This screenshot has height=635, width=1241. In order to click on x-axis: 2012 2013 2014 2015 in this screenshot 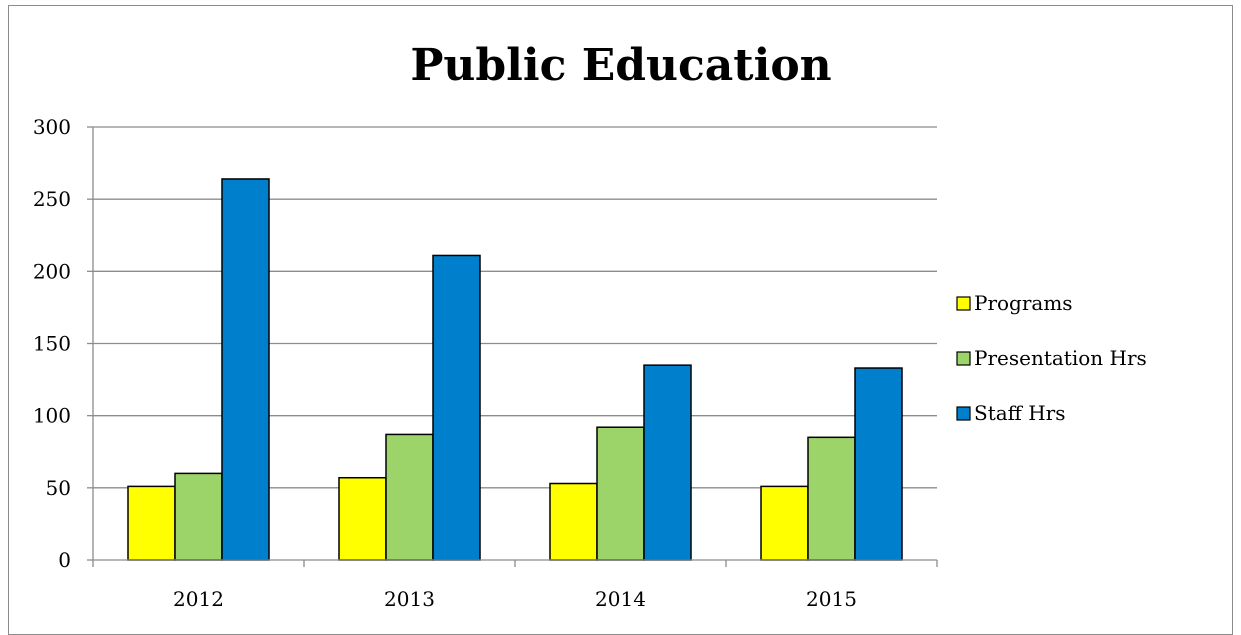, I will do `click(515, 585)`.